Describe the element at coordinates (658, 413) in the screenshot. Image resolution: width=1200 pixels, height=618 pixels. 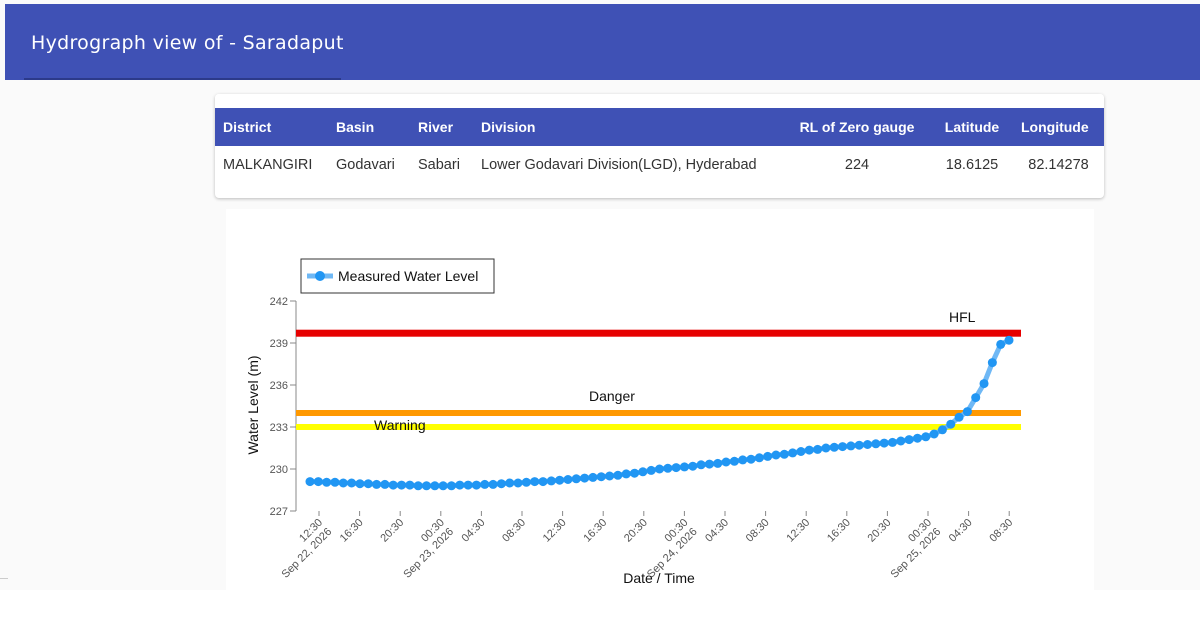
I see `reference-line-danger` at that location.